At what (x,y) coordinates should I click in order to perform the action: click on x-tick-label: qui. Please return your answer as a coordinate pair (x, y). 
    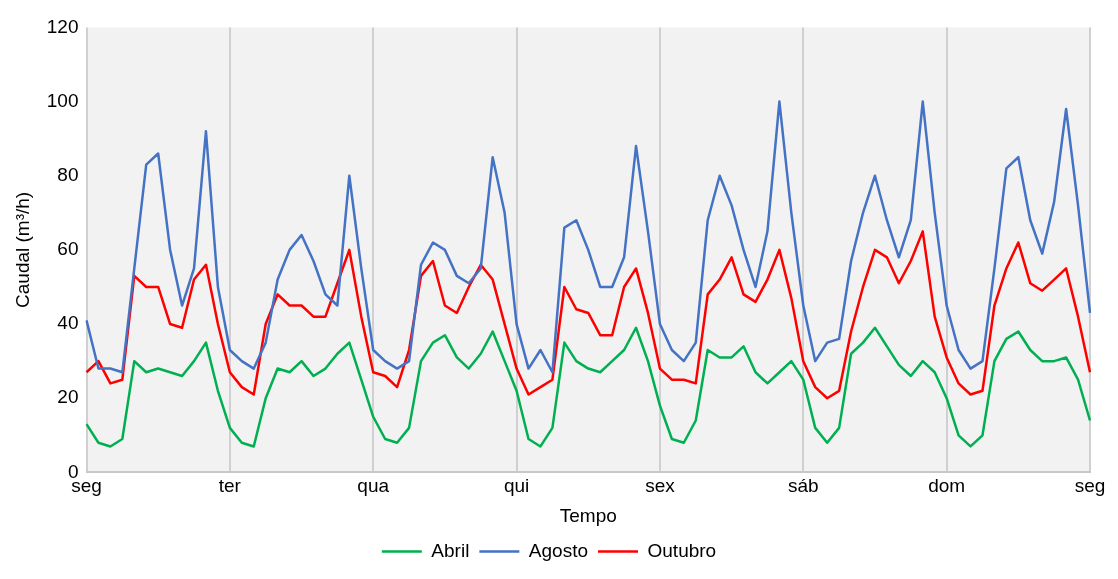
    Looking at the image, I should click on (516, 486).